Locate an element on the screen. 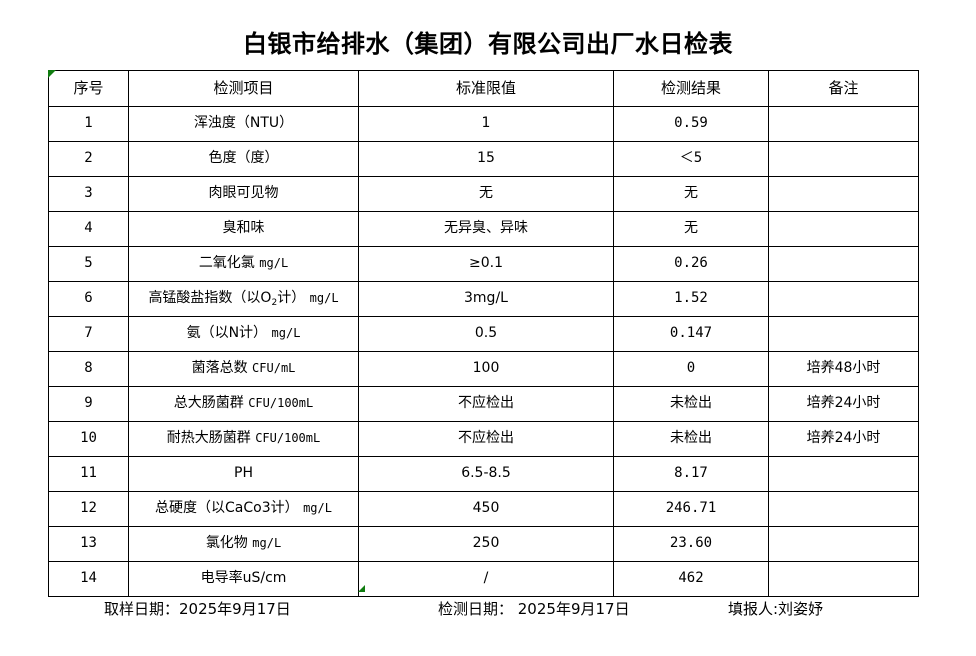  page-title: 白银市给排水（集团）有限公司出厂水日检表 is located at coordinates (488, 44).